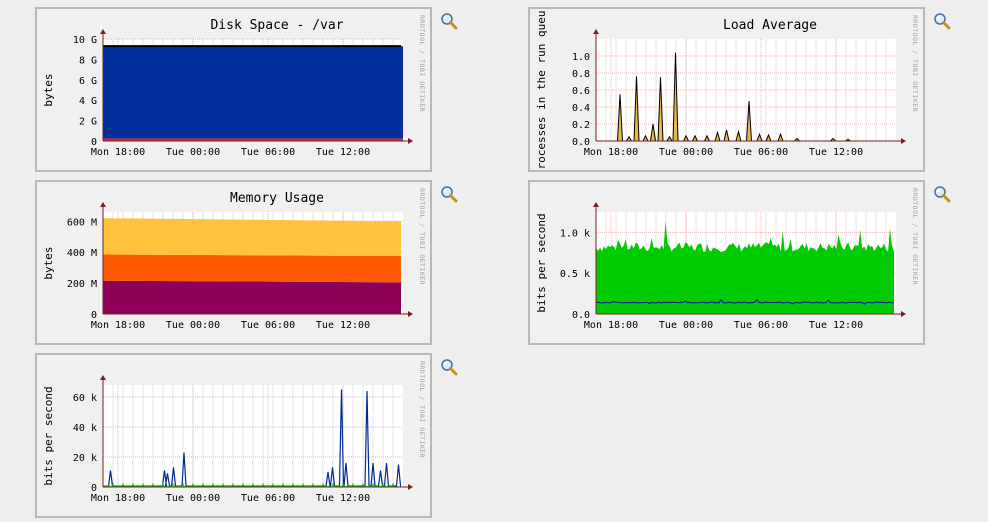  What do you see at coordinates (276, 25) in the screenshot?
I see `chart-title: Disk Space - /var` at bounding box center [276, 25].